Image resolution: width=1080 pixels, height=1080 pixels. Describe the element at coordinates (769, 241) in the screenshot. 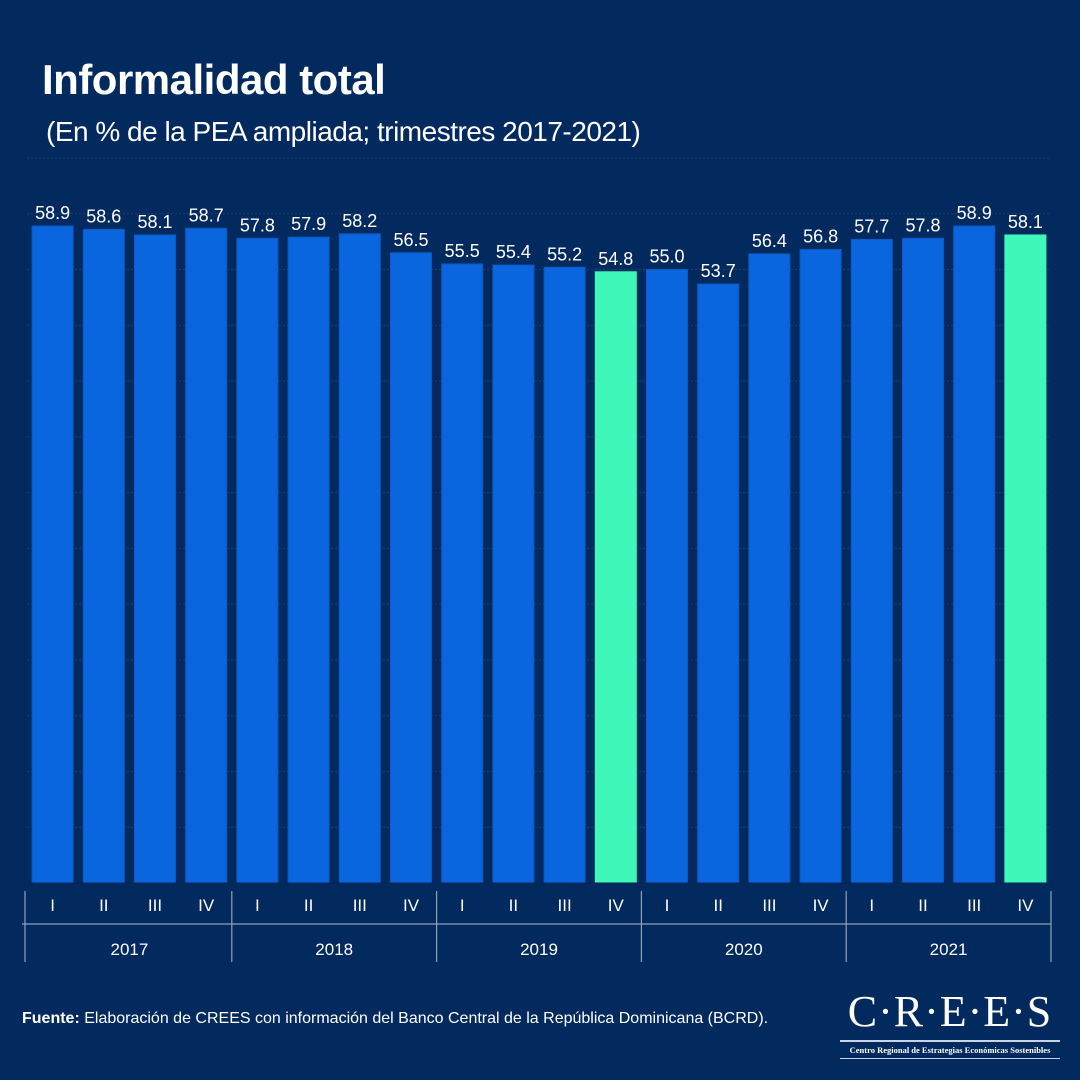

I see `data-label: 56.4` at that location.